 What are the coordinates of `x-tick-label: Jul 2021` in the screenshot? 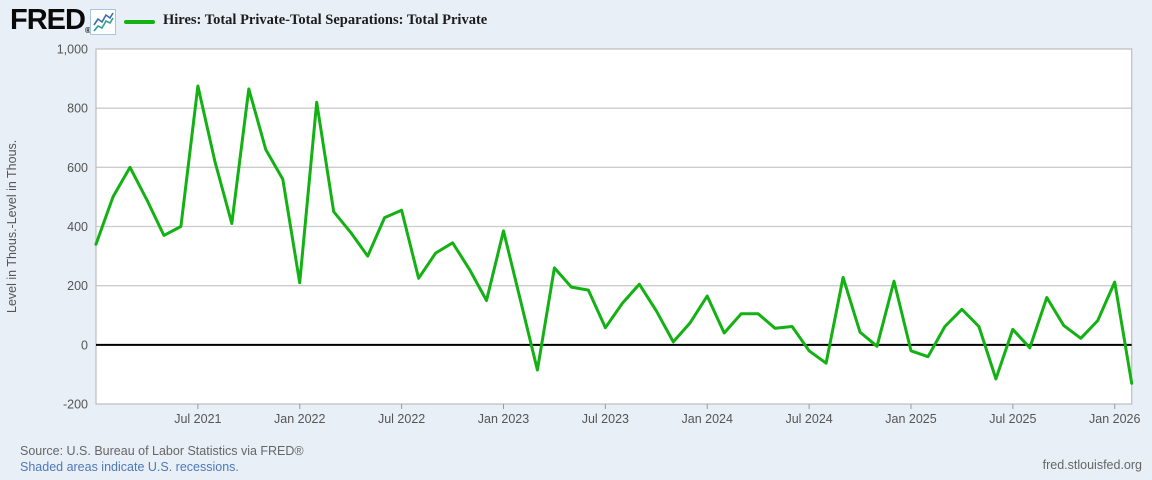 It's located at (197, 419).